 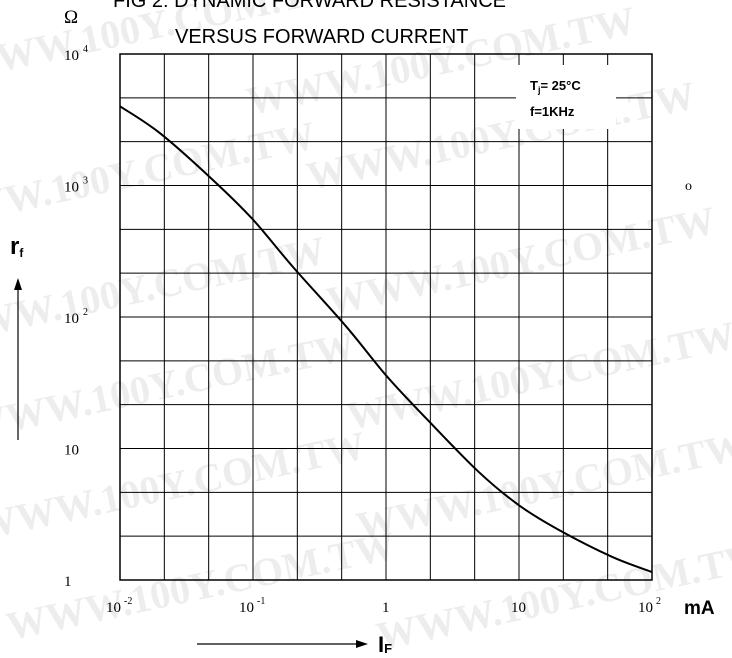 I want to click on legend-box, so click(x=566, y=97).